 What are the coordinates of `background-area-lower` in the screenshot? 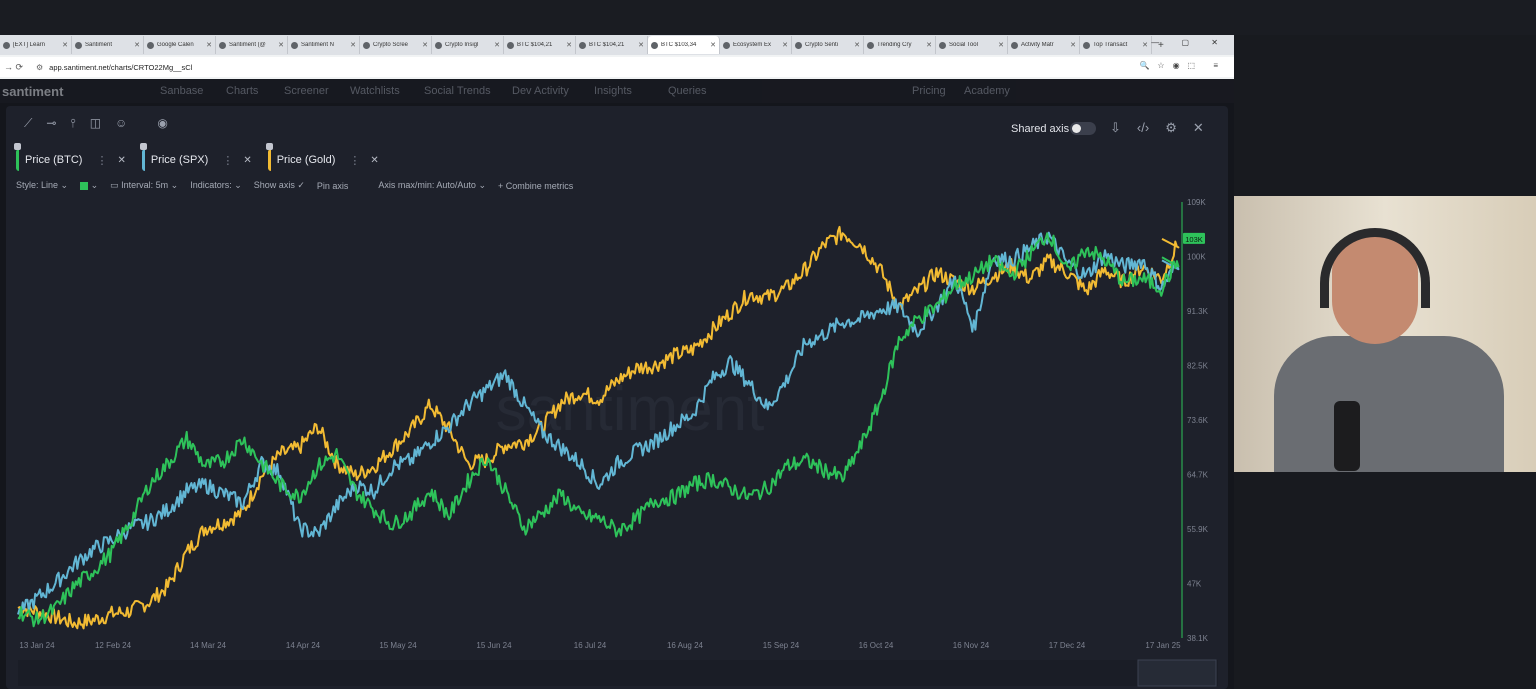 It's located at (1385, 580).